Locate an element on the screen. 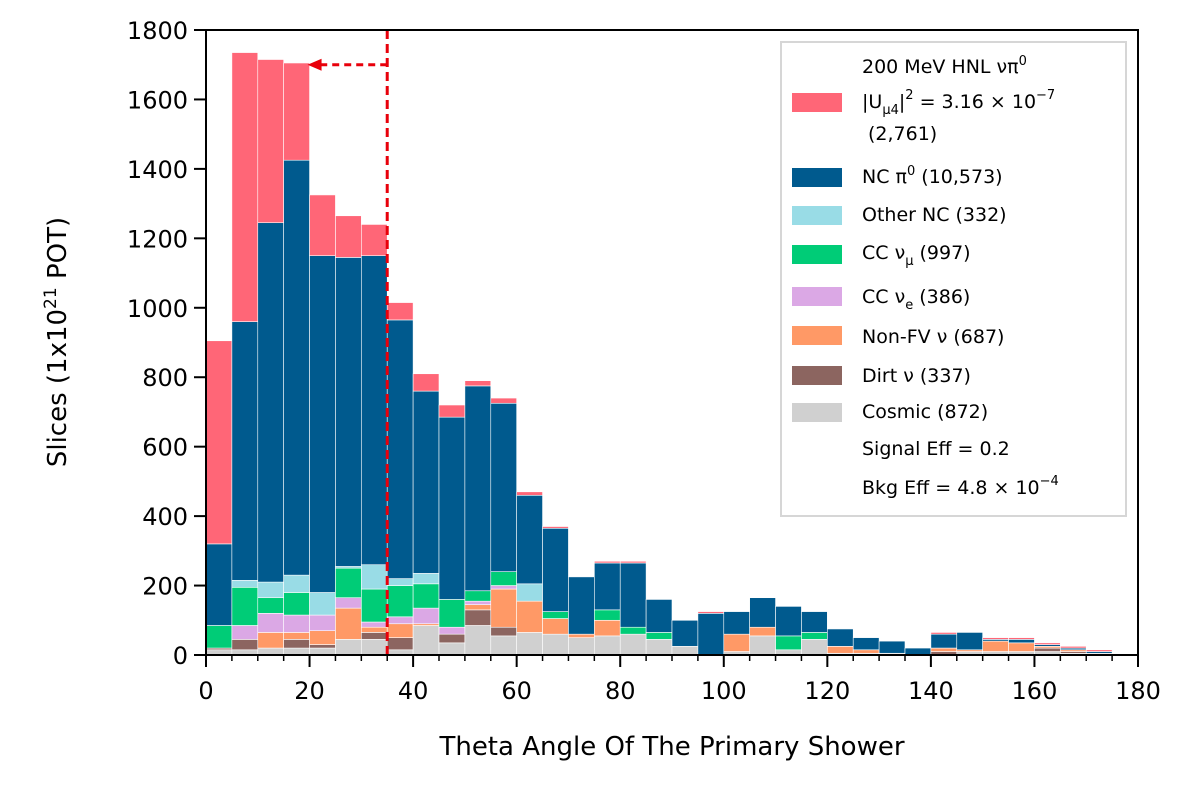  cut-line-group is located at coordinates (348, 342).